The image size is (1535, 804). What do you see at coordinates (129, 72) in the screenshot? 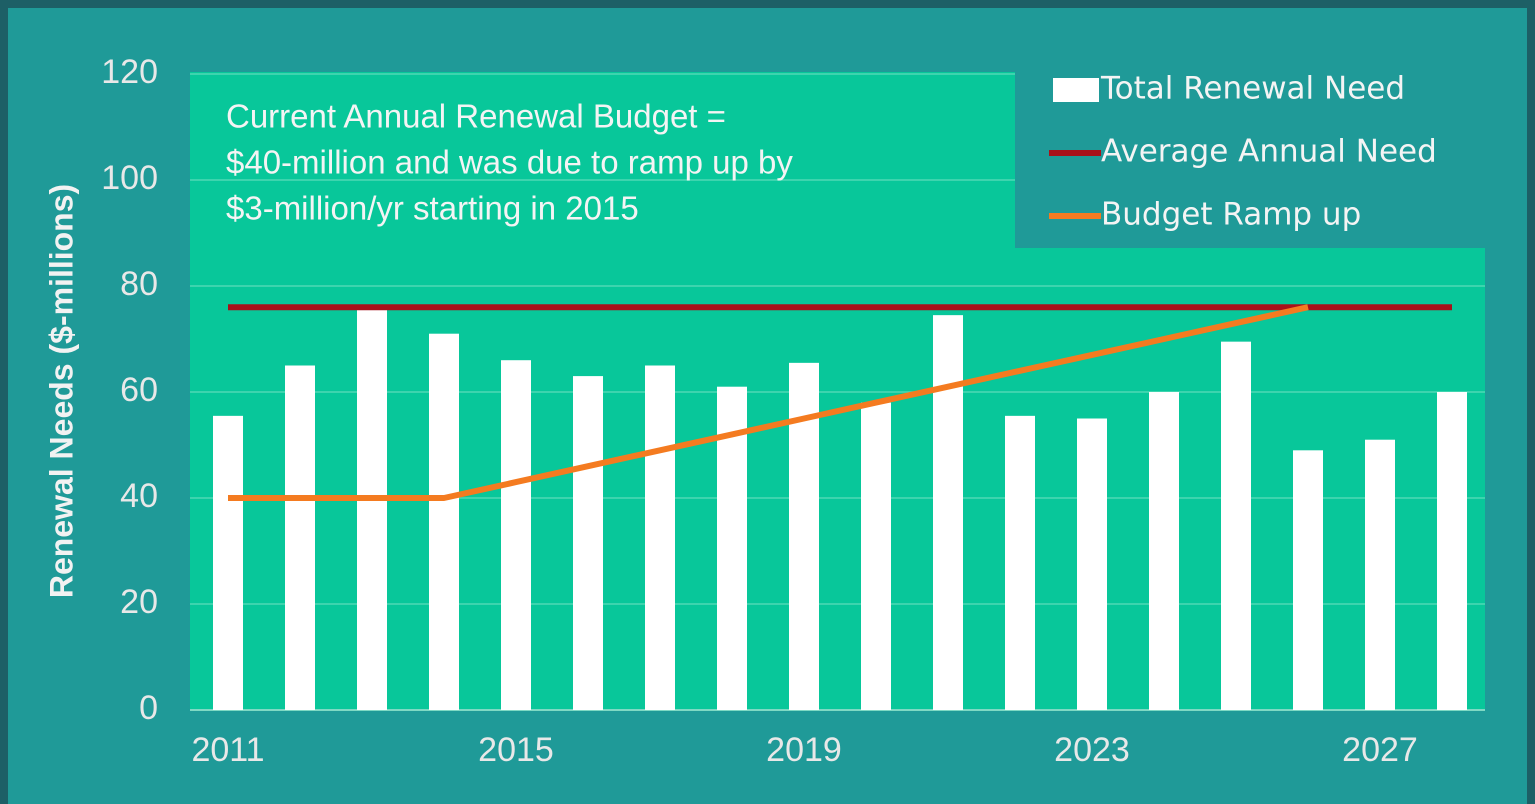
I see `y-tick-label: 120` at bounding box center [129, 72].